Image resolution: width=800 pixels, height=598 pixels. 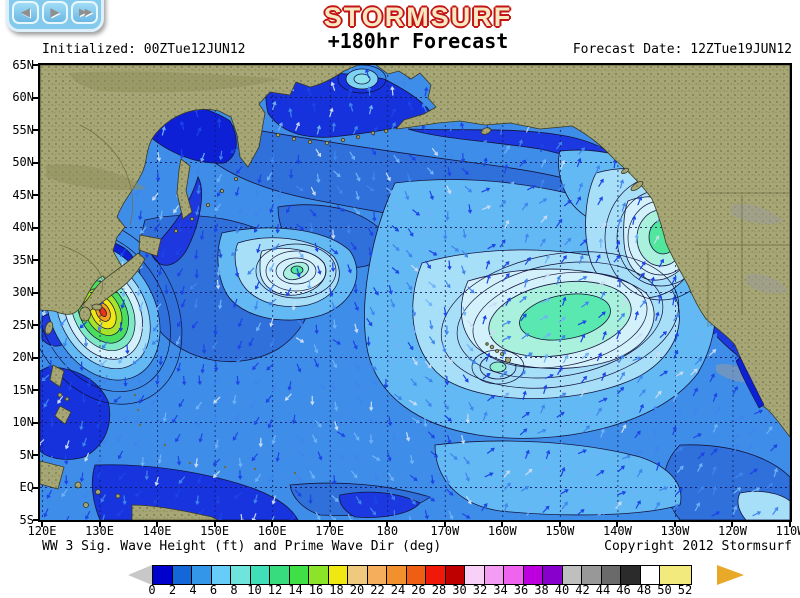 I want to click on scale-tick-label: 6, so click(x=213, y=590).